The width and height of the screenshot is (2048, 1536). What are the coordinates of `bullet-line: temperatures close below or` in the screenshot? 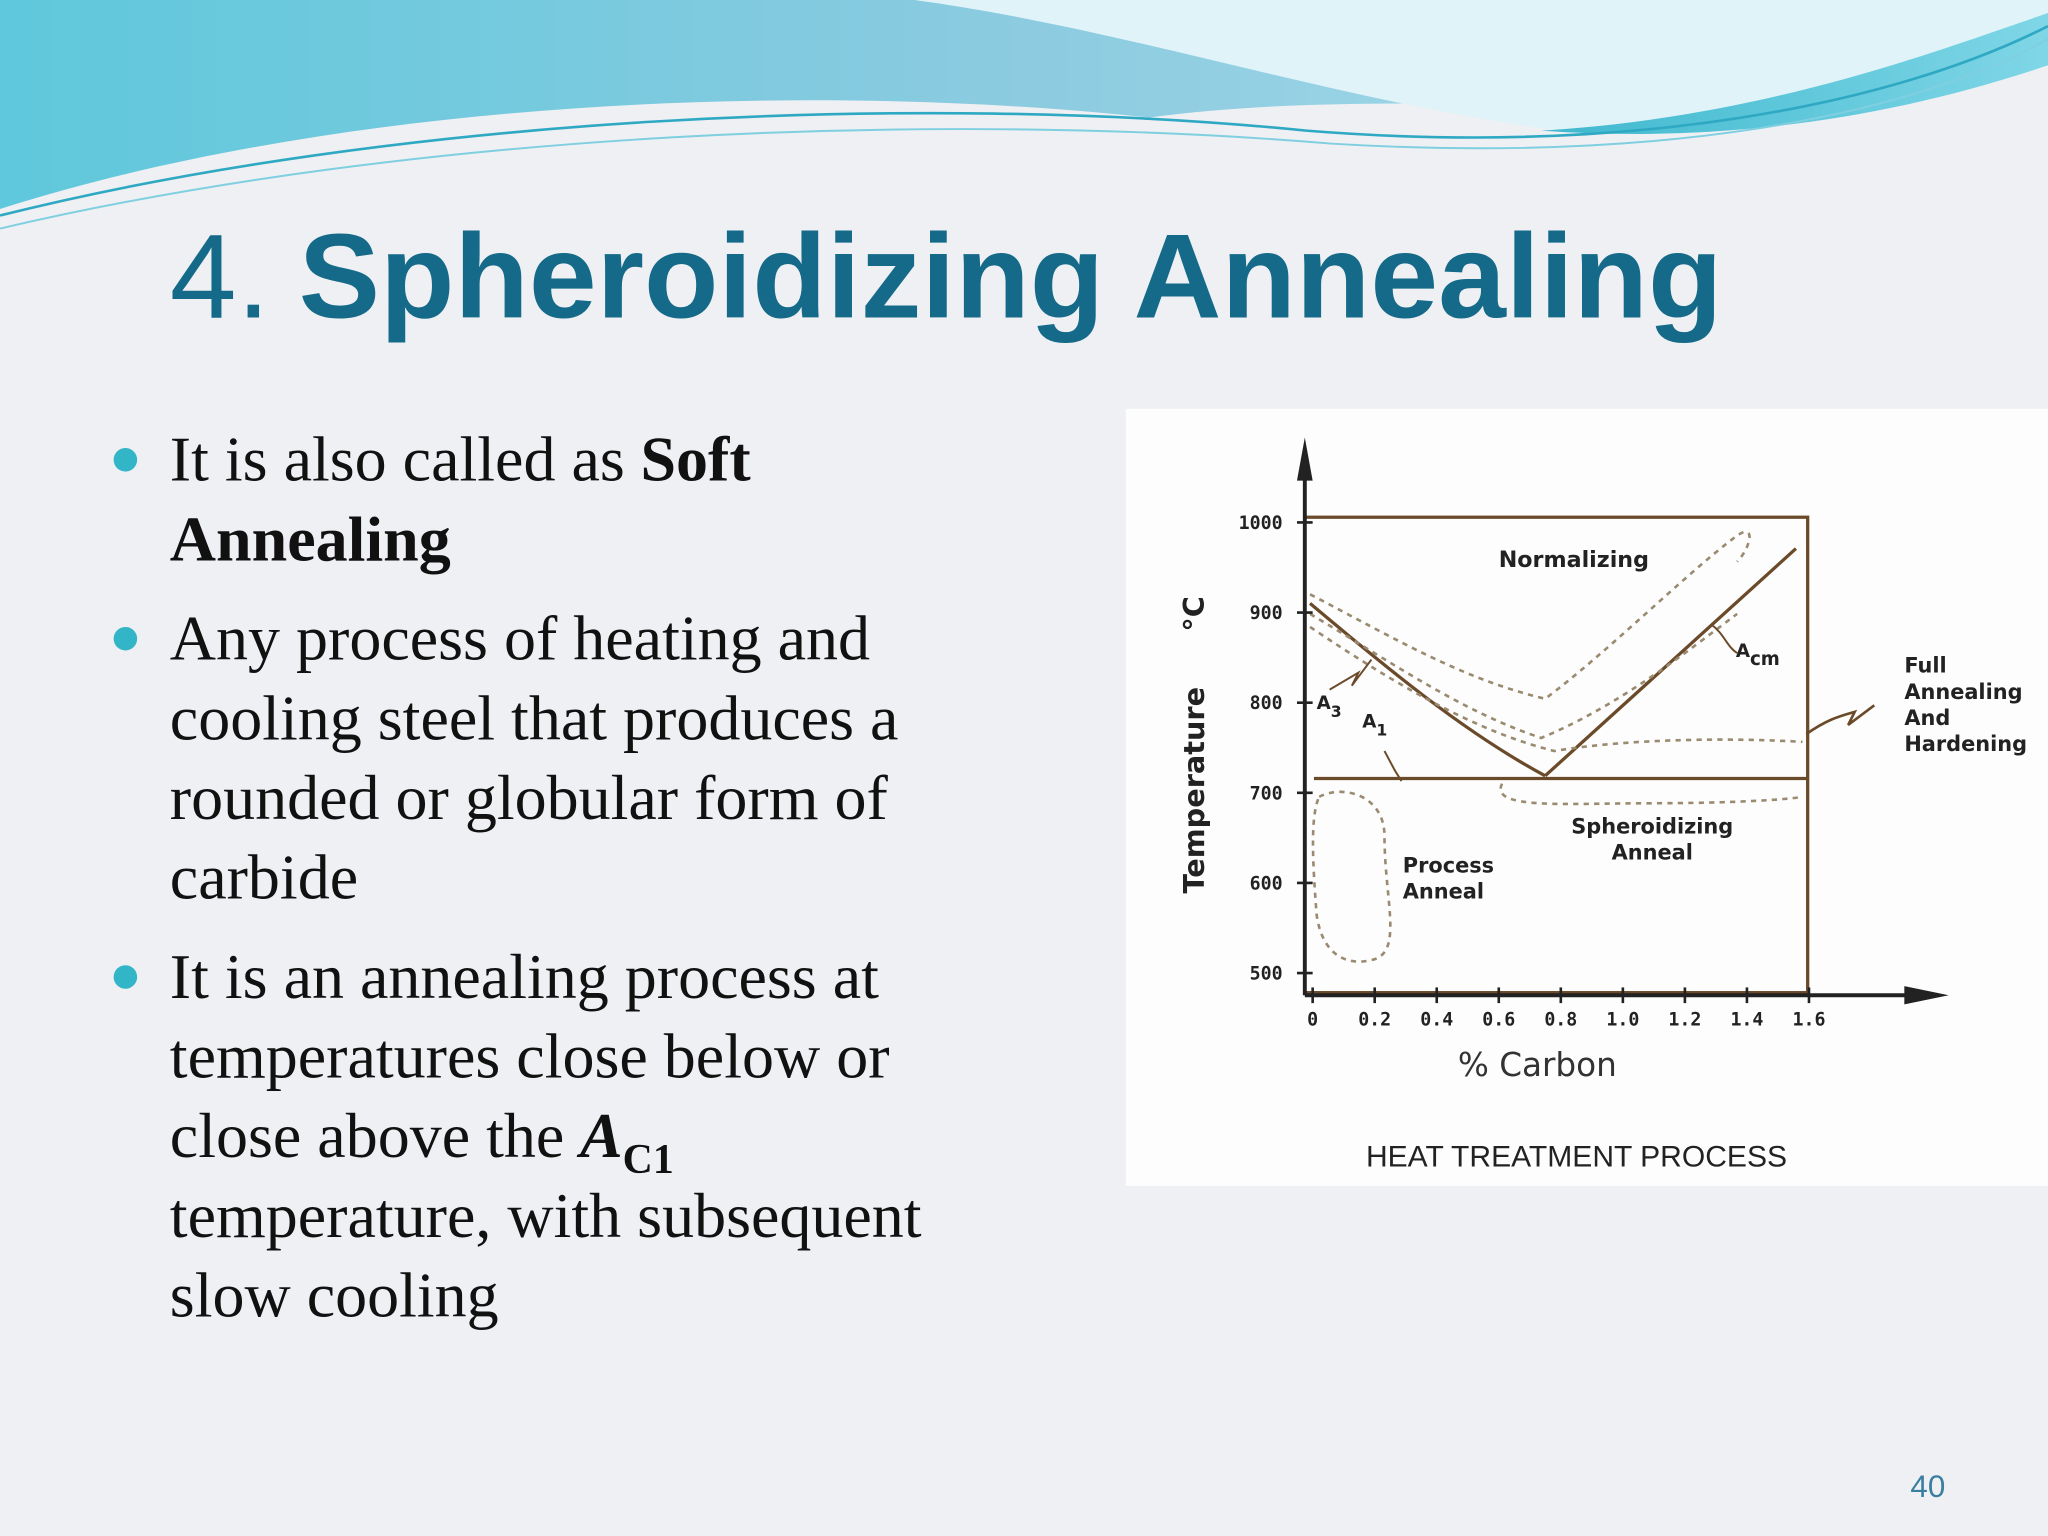 It's located at (530, 1056).